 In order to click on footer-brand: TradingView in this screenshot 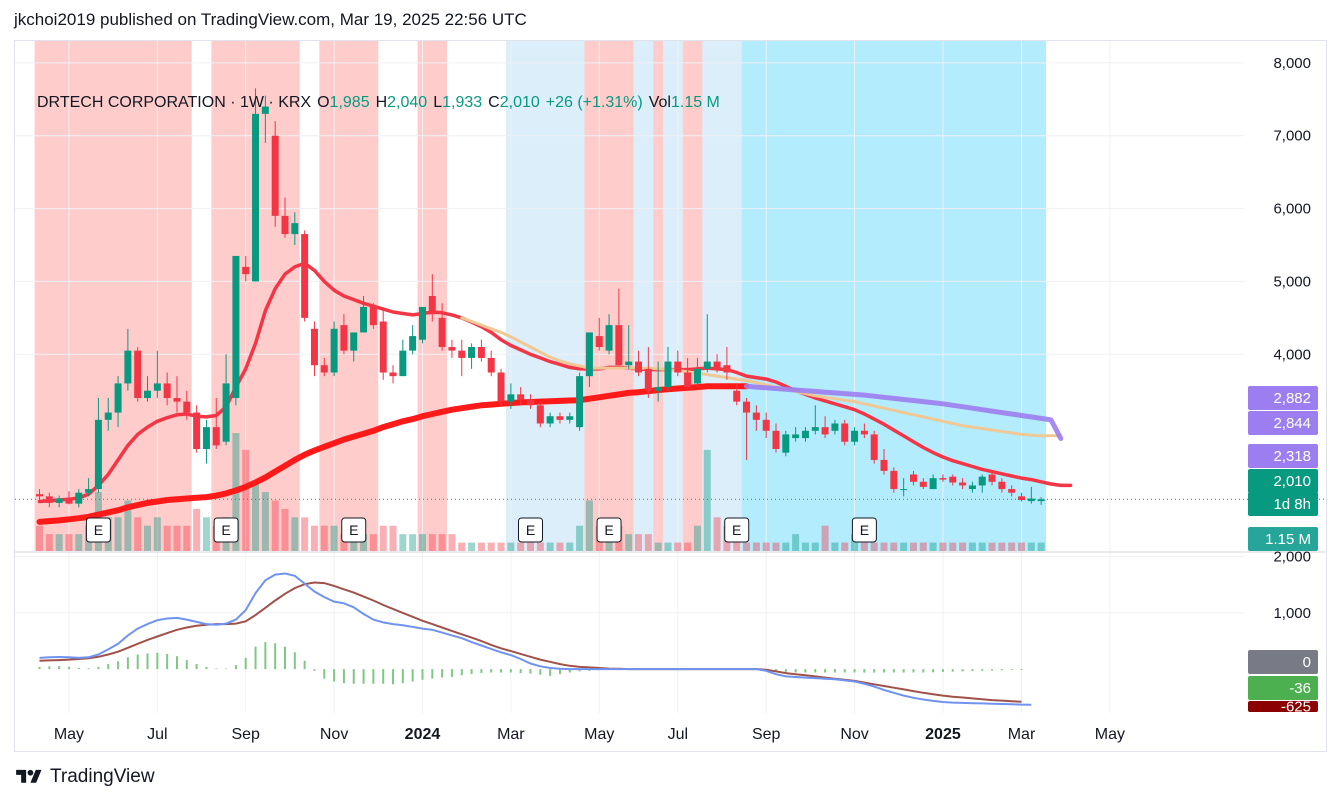, I will do `click(84, 777)`.